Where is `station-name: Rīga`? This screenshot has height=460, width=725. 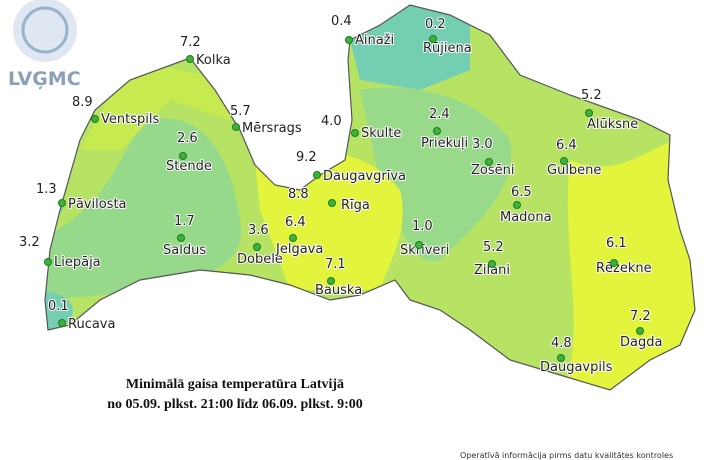 station-name: Rīga is located at coordinates (355, 205).